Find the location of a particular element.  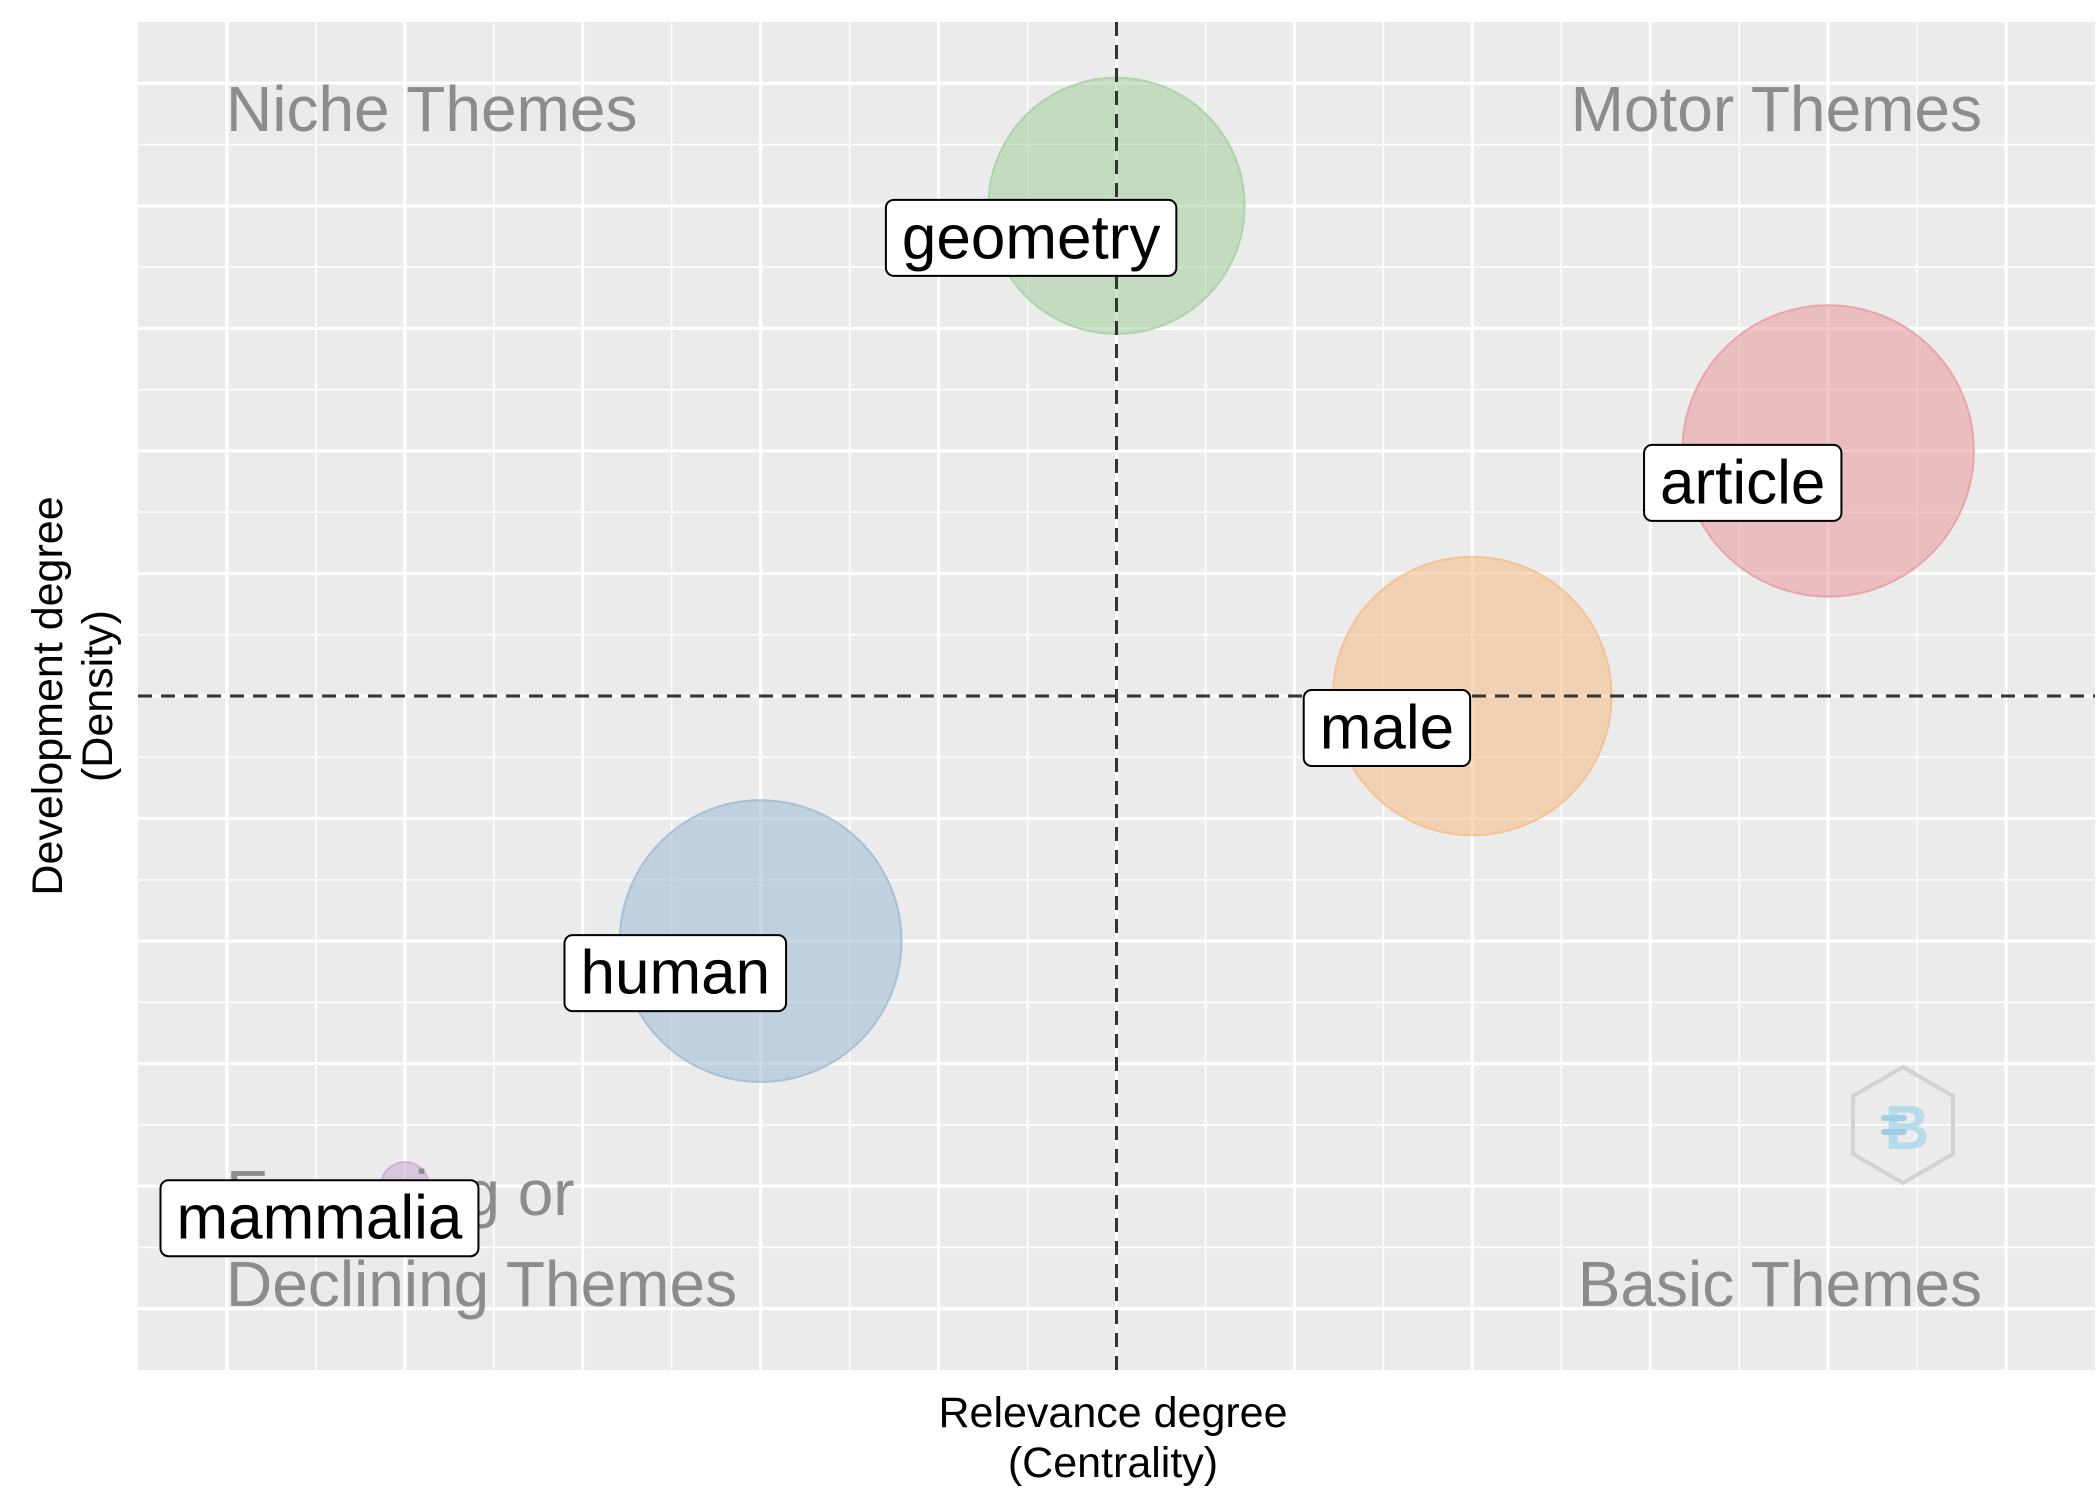

x-axis-title-line-1: Relevance degree is located at coordinates (1112, 1413).